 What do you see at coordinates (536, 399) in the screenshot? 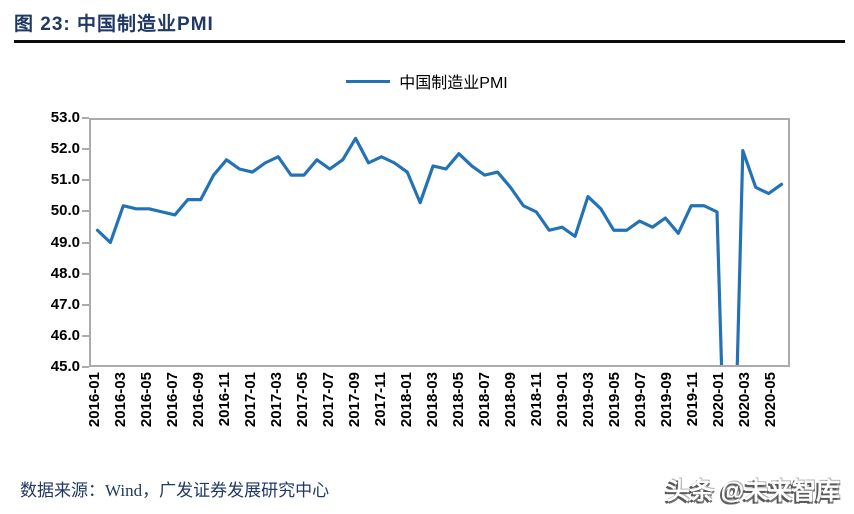
I see `x-tick-label: 2018-11` at bounding box center [536, 399].